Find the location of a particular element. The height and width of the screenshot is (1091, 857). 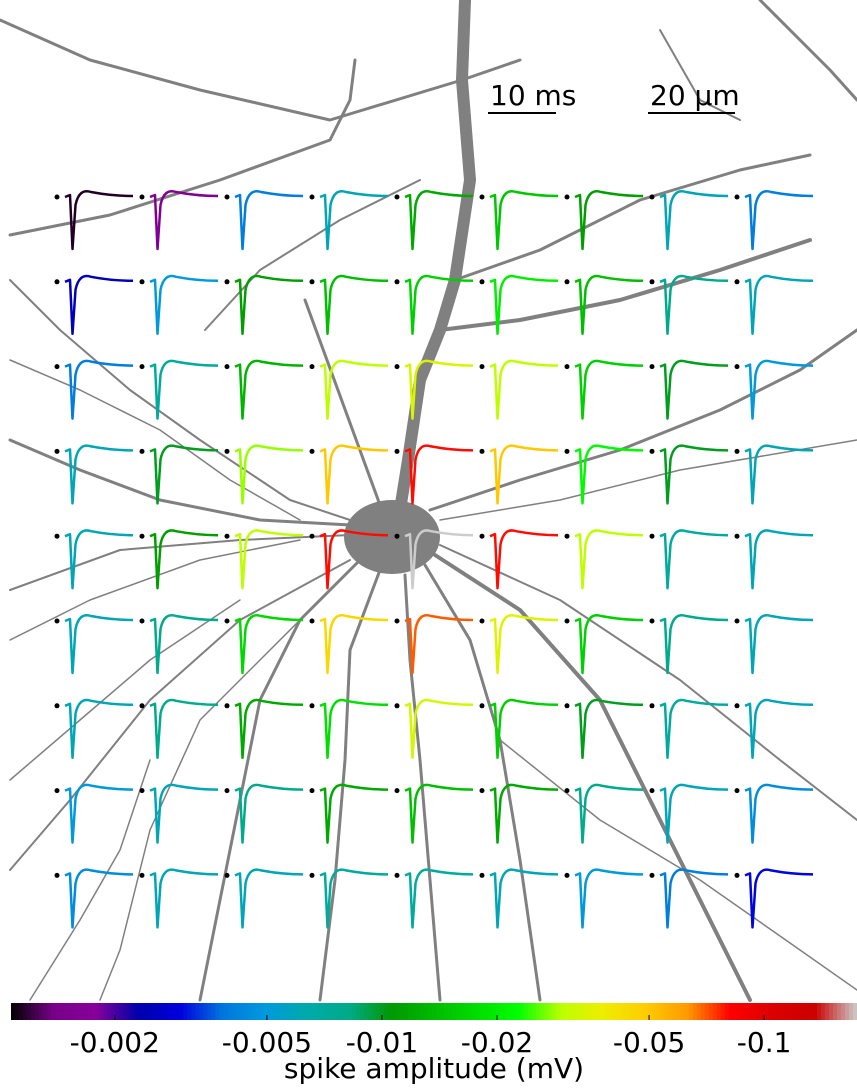

colorbar-tick-label: -0.02 is located at coordinates (497, 1042).